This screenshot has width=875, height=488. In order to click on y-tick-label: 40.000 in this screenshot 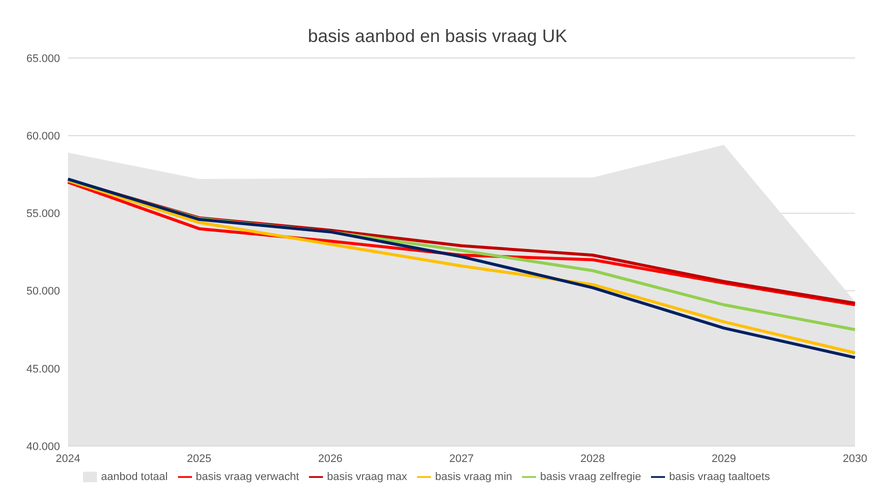, I will do `click(43, 446)`.